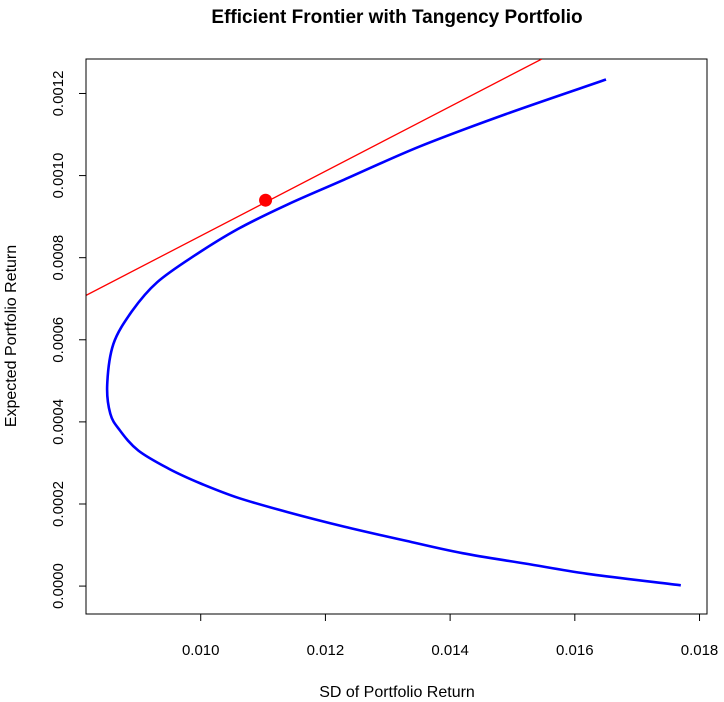  Describe the element at coordinates (397, 692) in the screenshot. I see `x-axis-label: SD of Portfolio Return` at that location.